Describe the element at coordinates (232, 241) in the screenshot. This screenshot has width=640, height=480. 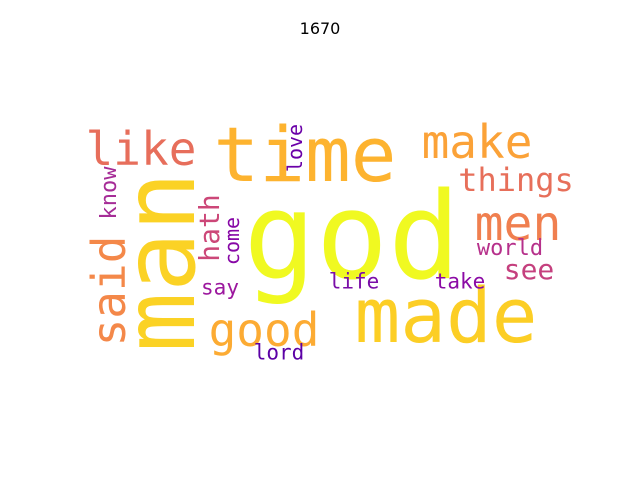
I see `word-come: come` at that location.